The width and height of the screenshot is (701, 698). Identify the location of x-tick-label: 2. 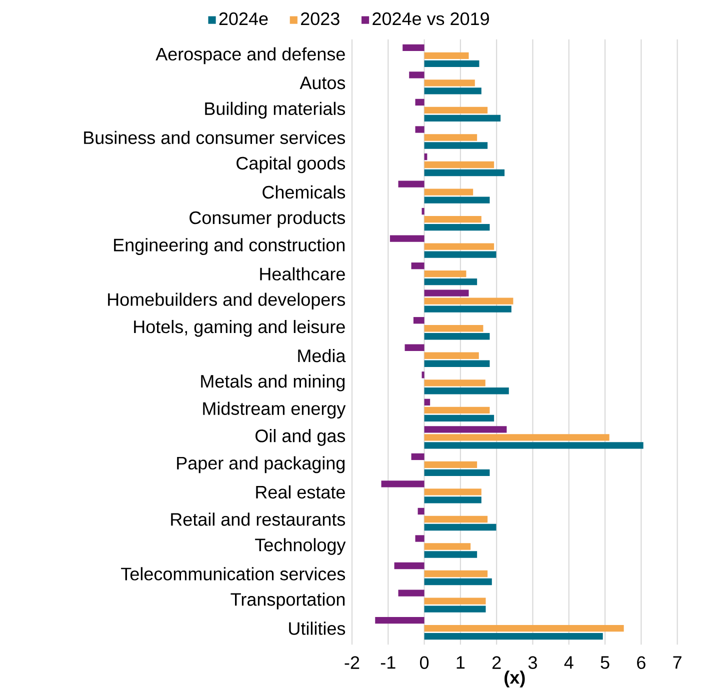
(496, 662).